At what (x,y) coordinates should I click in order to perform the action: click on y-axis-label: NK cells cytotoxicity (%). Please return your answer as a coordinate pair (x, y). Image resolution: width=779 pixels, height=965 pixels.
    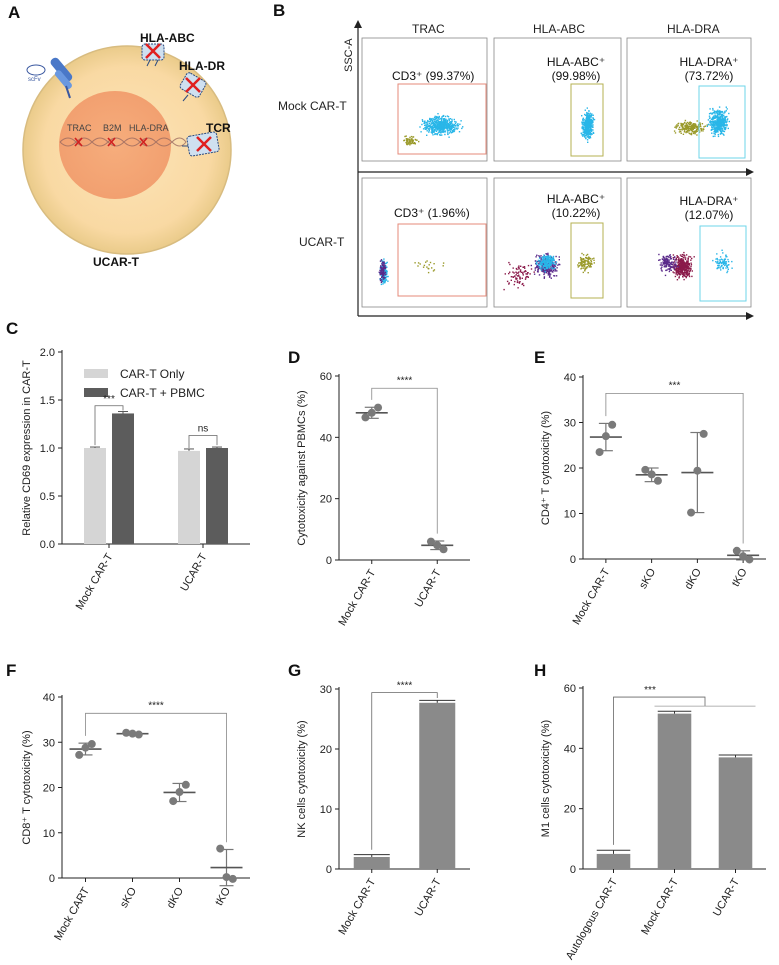
    Looking at the image, I should click on (302, 778).